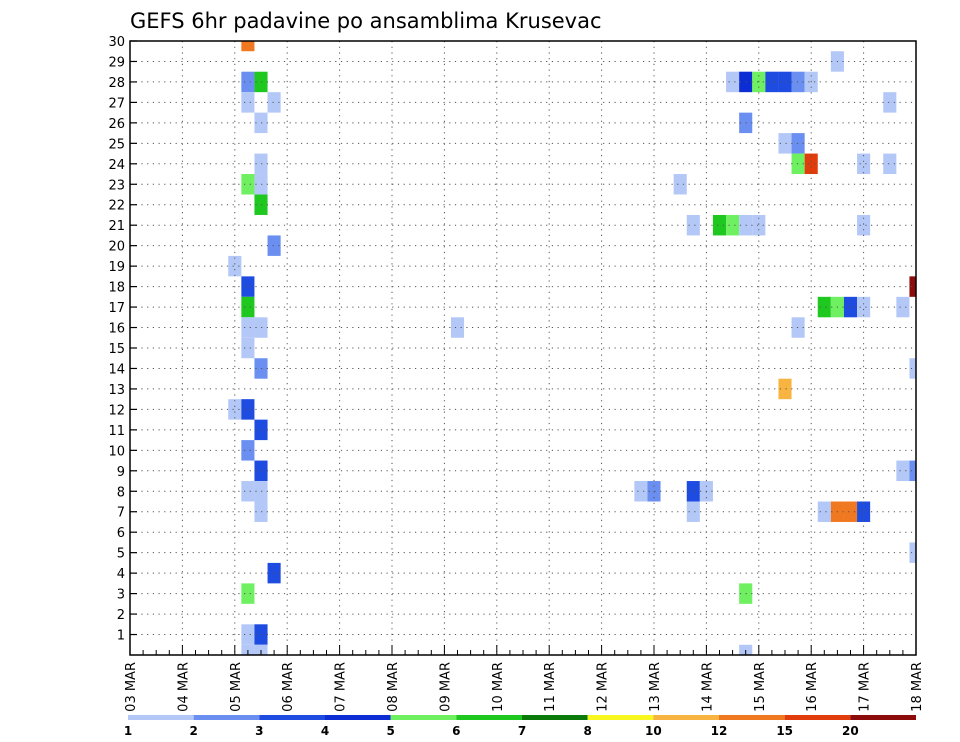 This screenshot has height=742, width=960. What do you see at coordinates (587, 731) in the screenshot?
I see `legend-label: 8` at bounding box center [587, 731].